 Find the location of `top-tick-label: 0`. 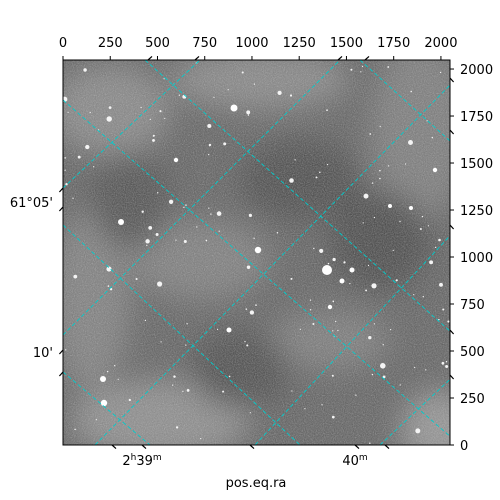

top-tick-label: 0 is located at coordinates (63, 43).